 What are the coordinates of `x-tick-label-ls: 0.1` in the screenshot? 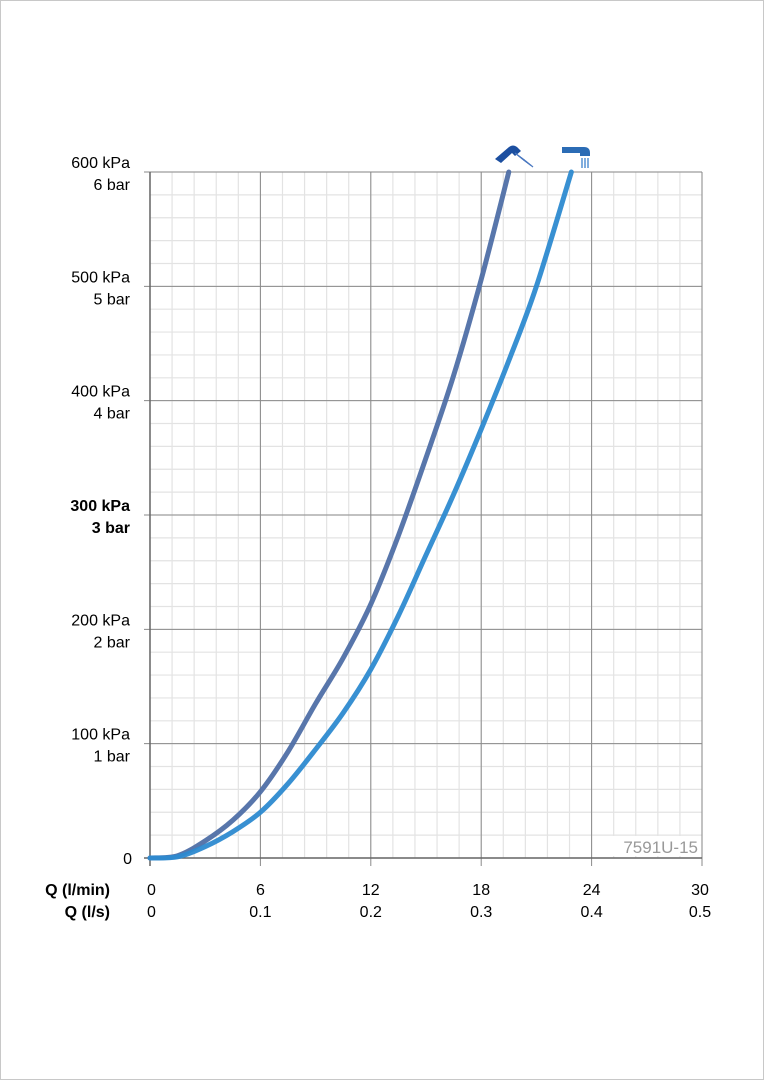 It's located at (260, 912).